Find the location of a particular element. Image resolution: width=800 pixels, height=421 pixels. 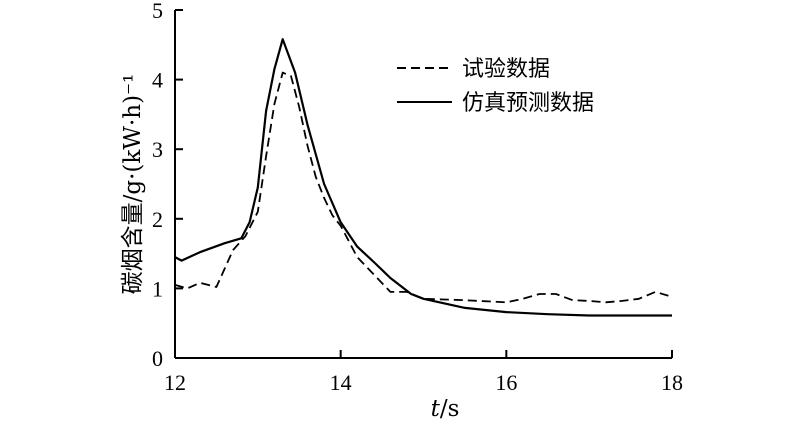

x-tick-label: 18 is located at coordinates (672, 382).